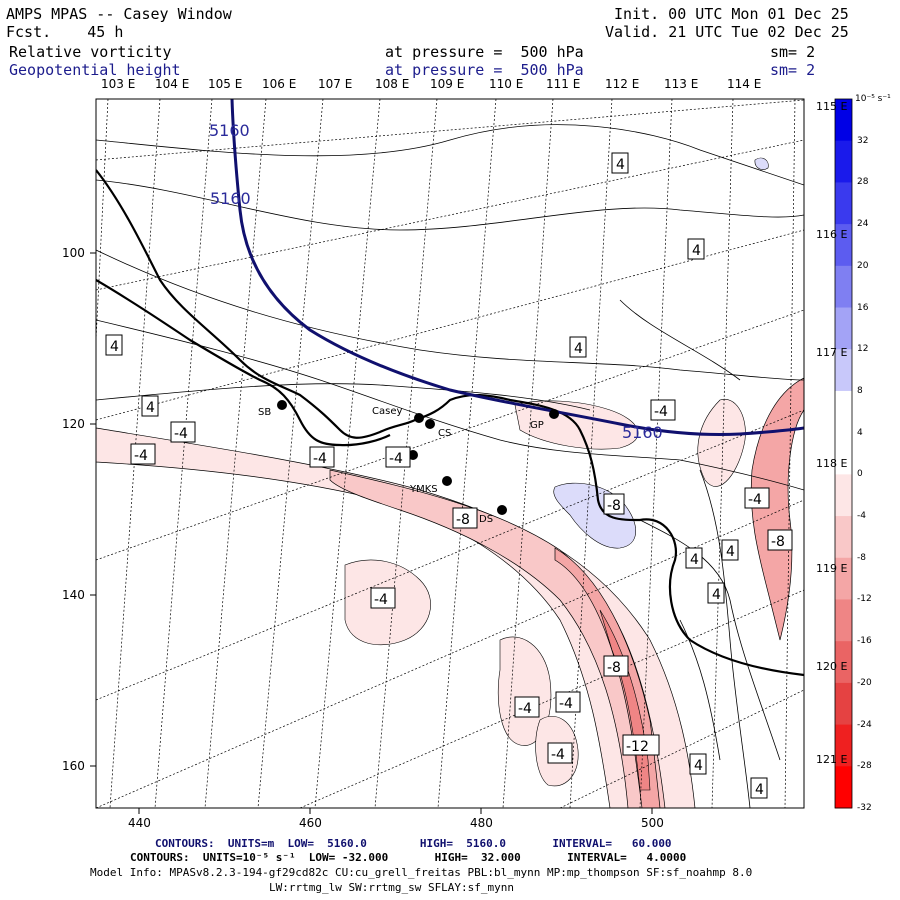  Describe the element at coordinates (118, 84) in the screenshot. I see `lon-label: 103 E` at that location.